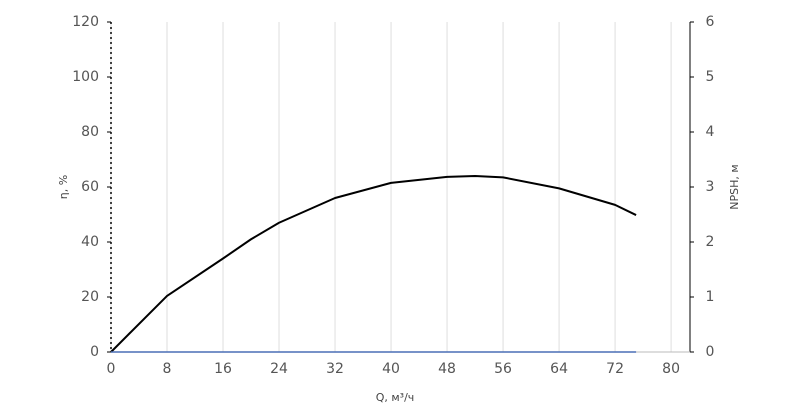 This screenshot has height=408, width=800. Describe the element at coordinates (279, 369) in the screenshot. I see `x-tick-label: 24` at that location.